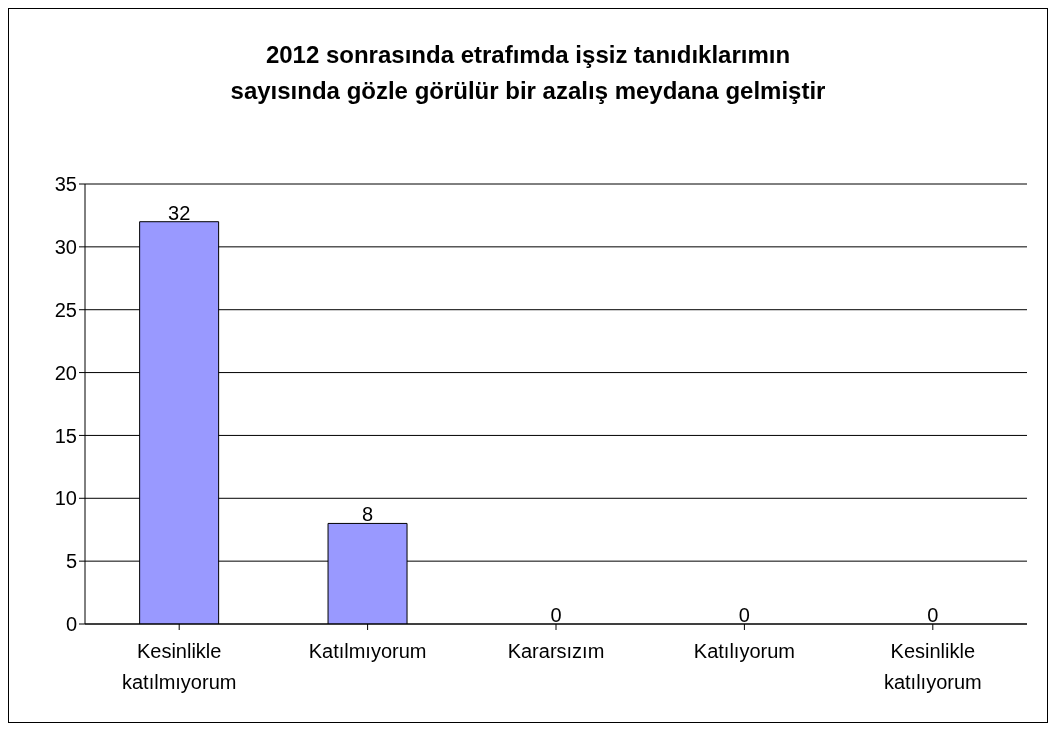  What do you see at coordinates (65, 184) in the screenshot?
I see `y-tick-label: 35` at bounding box center [65, 184].